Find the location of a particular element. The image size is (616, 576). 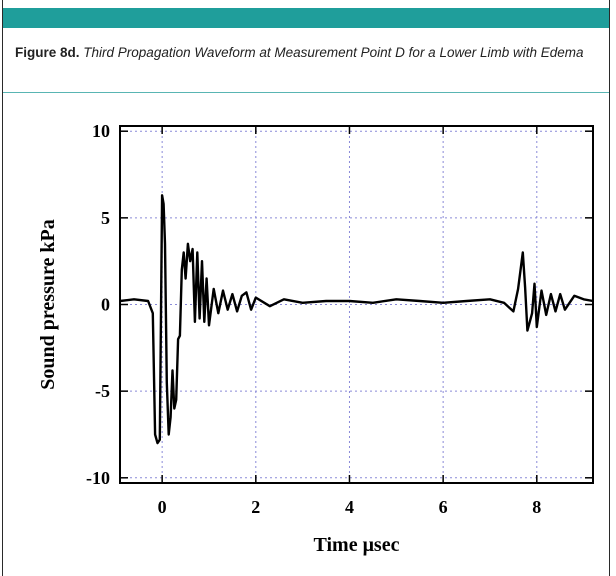

figure-label: Figure 8d. is located at coordinates (47, 52).